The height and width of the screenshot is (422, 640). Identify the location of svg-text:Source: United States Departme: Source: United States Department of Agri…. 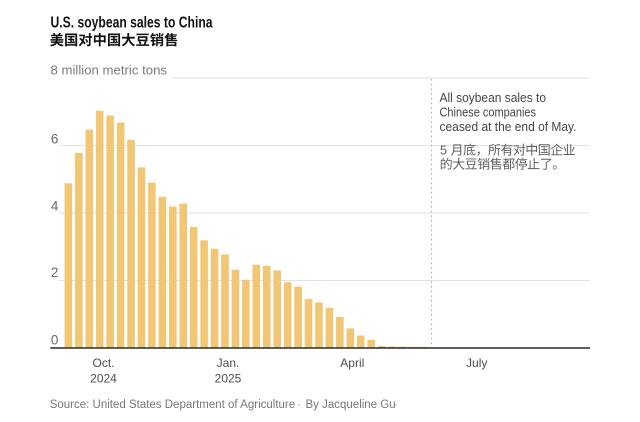
(172, 405).